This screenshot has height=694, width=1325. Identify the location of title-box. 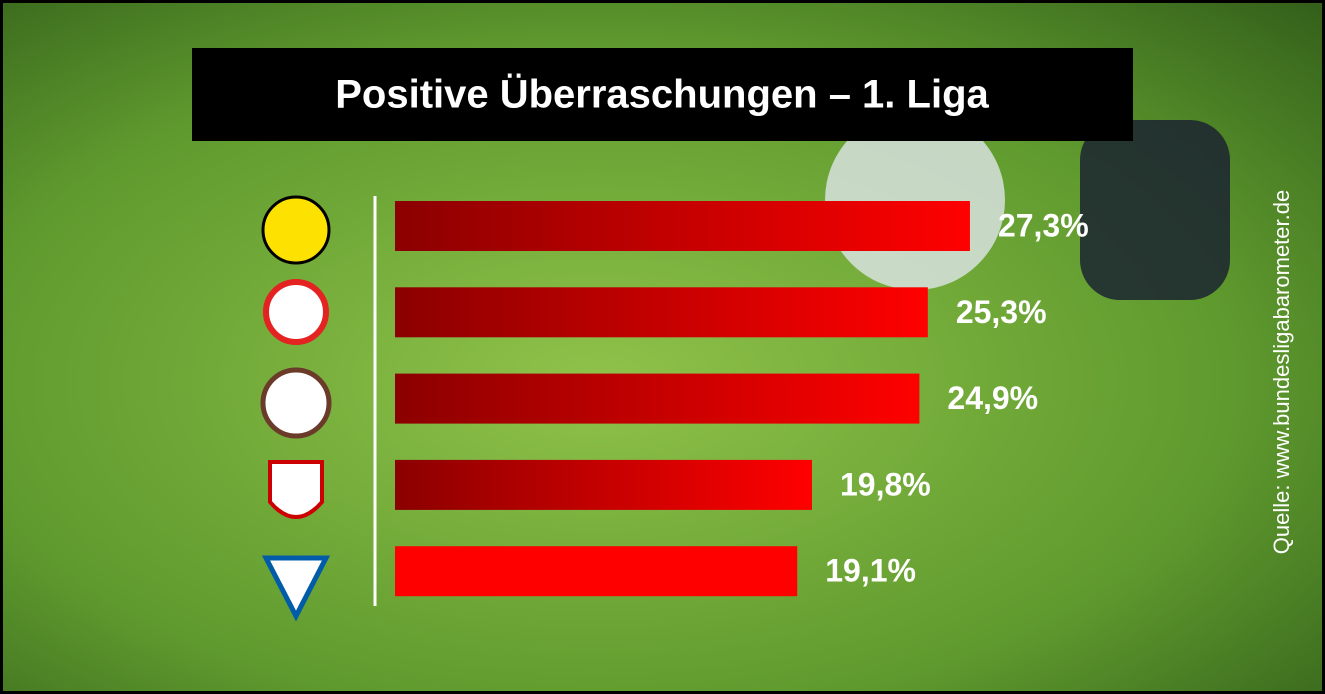
(662, 94).